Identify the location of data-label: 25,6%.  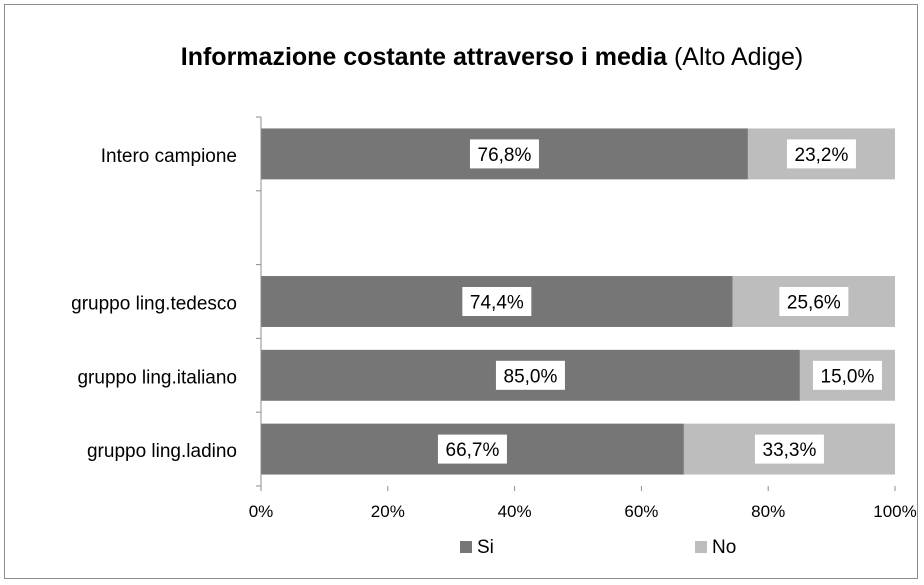
(814, 303).